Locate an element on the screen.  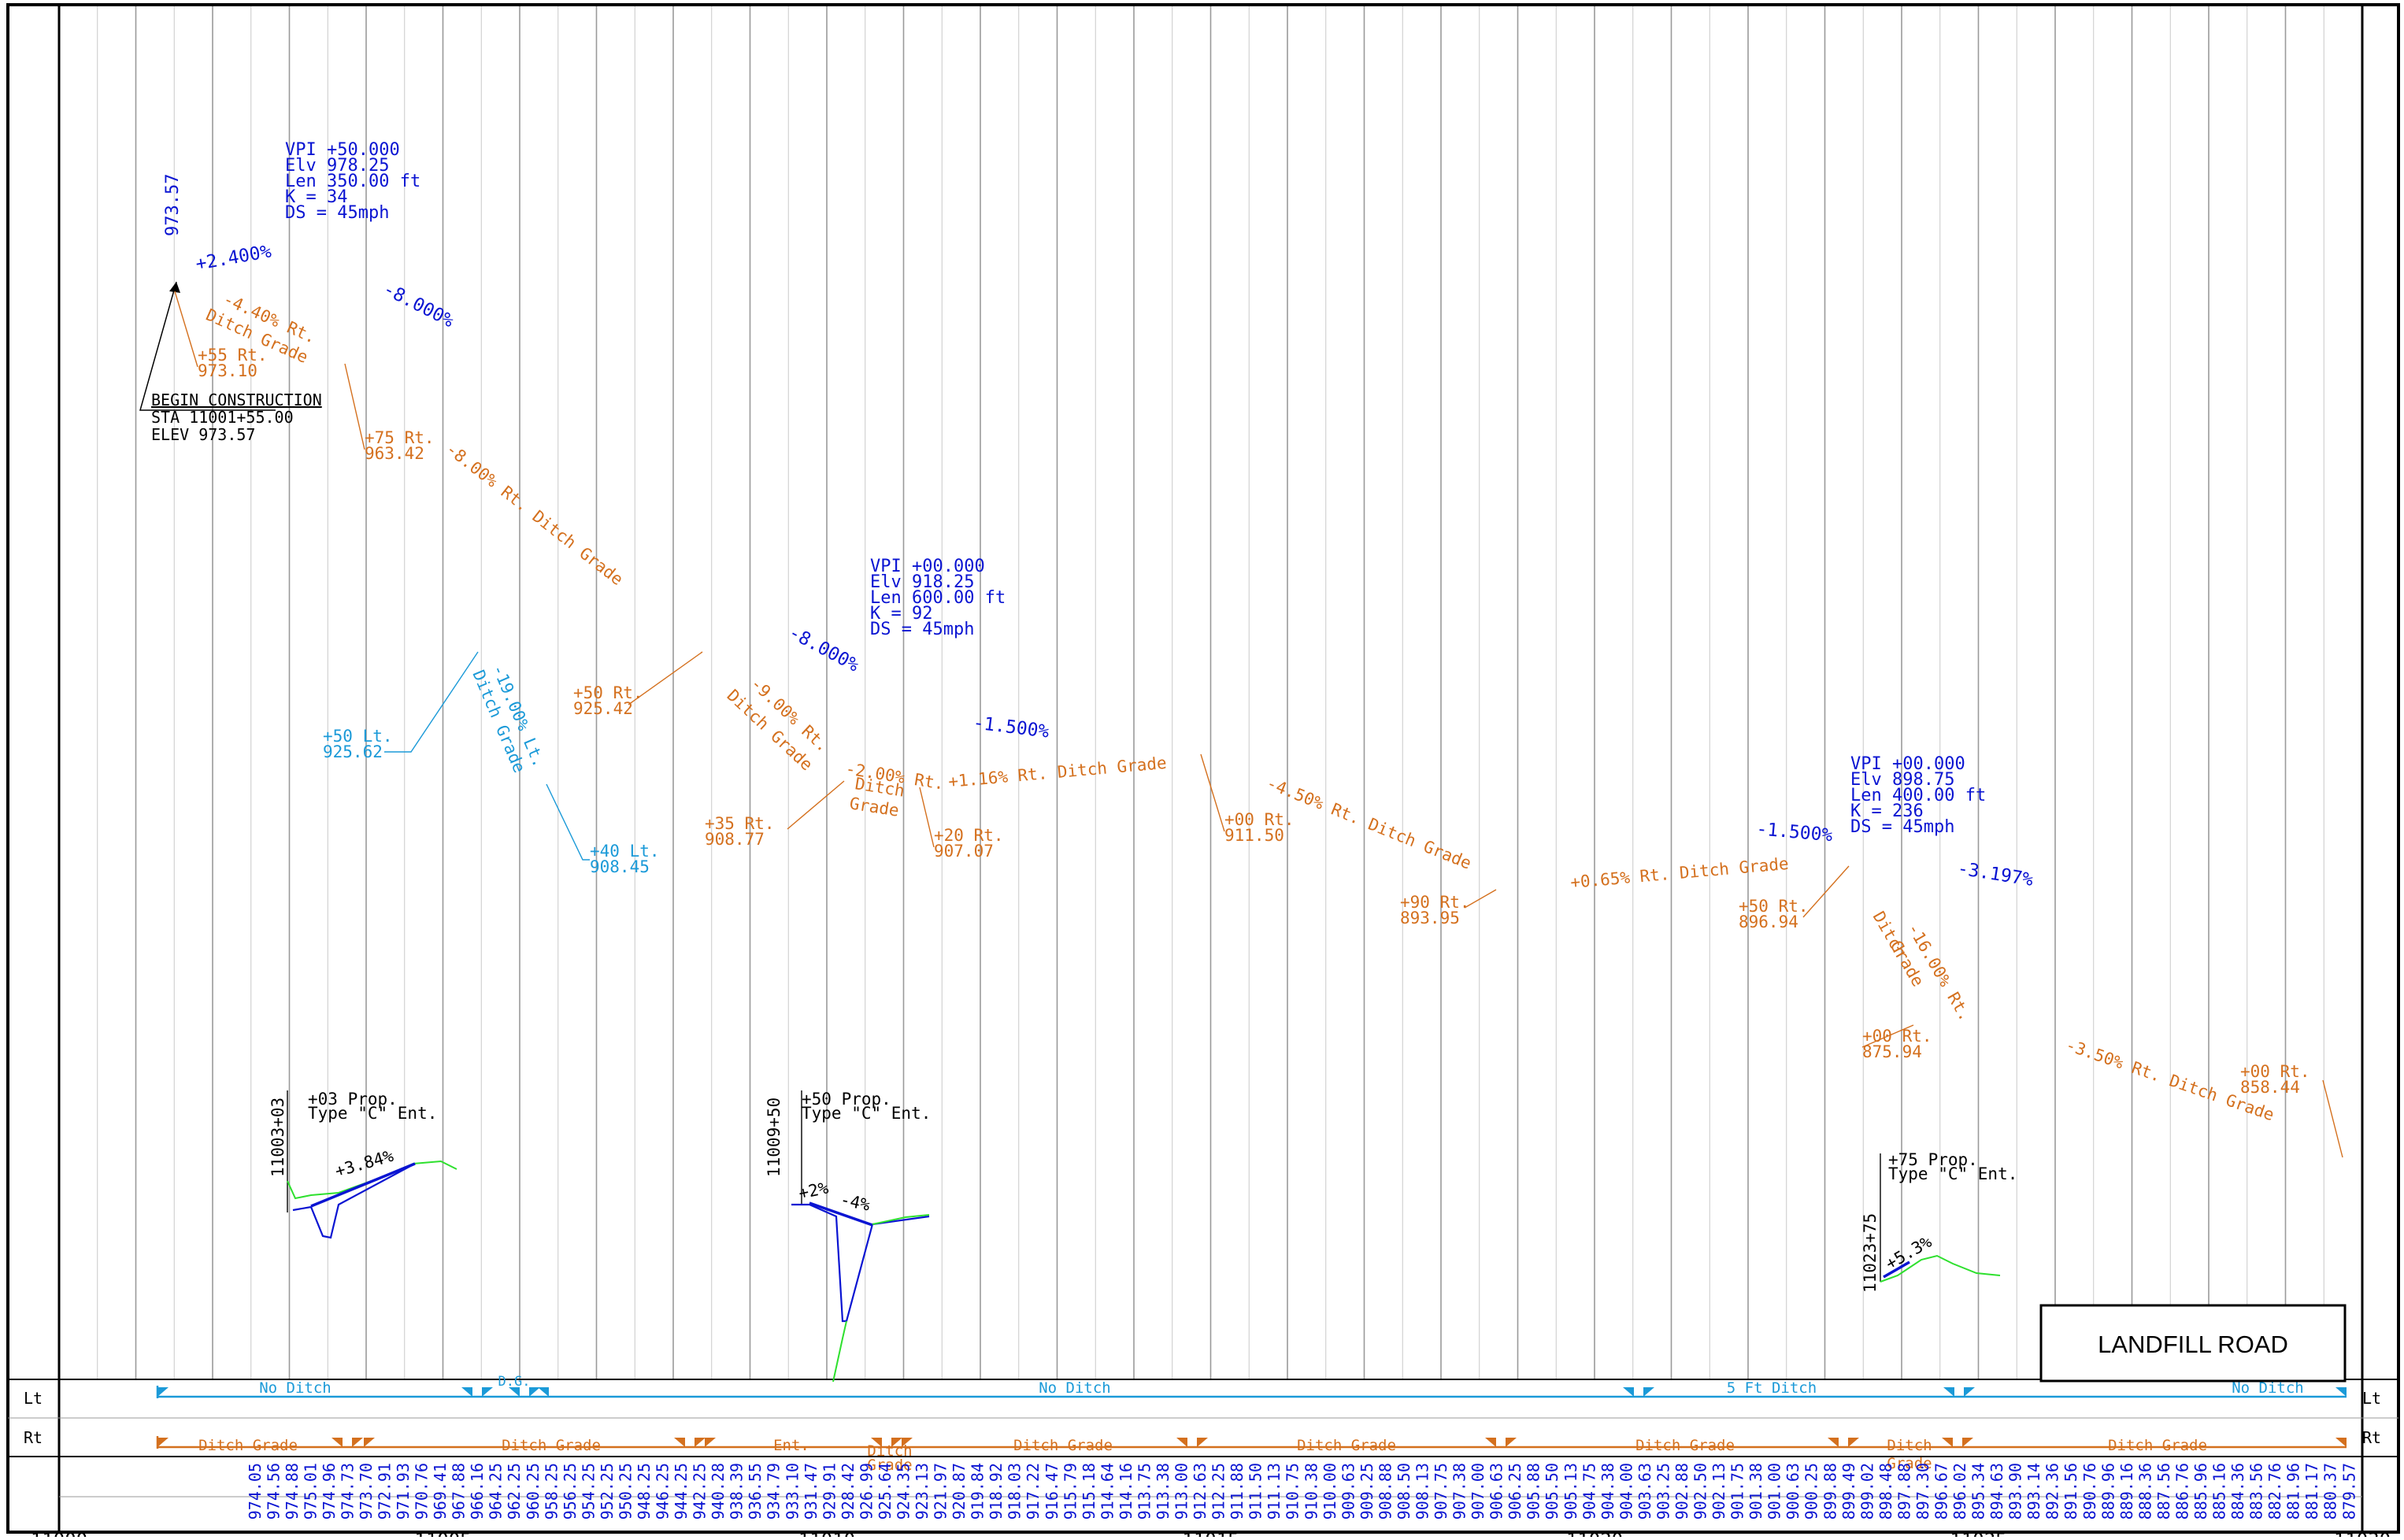
bottom-elev-label: 925.64 is located at coordinates (886, 1491).